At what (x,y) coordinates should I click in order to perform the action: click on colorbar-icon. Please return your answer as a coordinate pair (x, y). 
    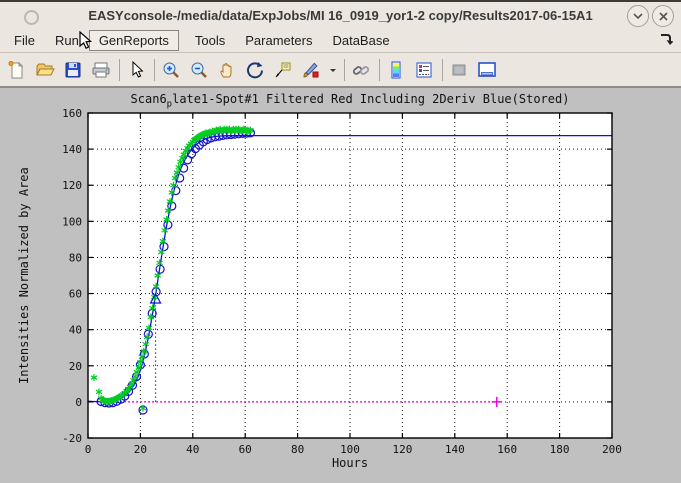
    Looking at the image, I should click on (396, 69).